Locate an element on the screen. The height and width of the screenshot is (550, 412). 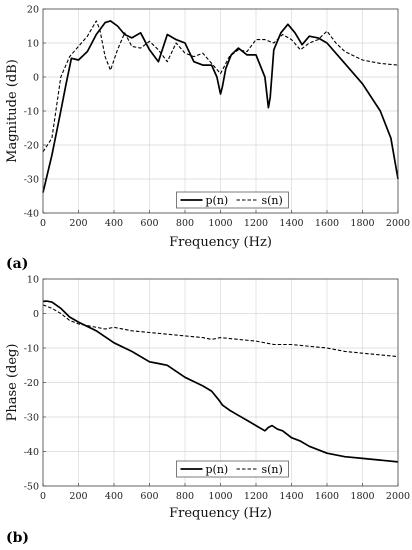
y-tick-label: 20 is located at coordinates (33, 10).